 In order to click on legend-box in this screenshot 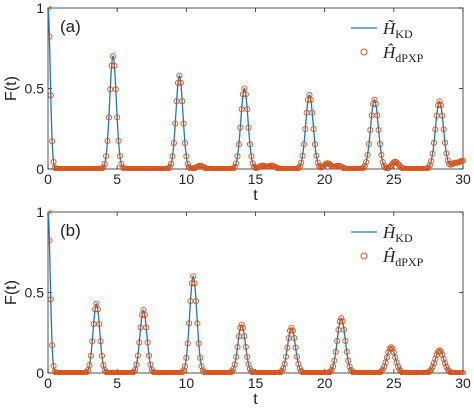, I will do `click(402, 243)`.